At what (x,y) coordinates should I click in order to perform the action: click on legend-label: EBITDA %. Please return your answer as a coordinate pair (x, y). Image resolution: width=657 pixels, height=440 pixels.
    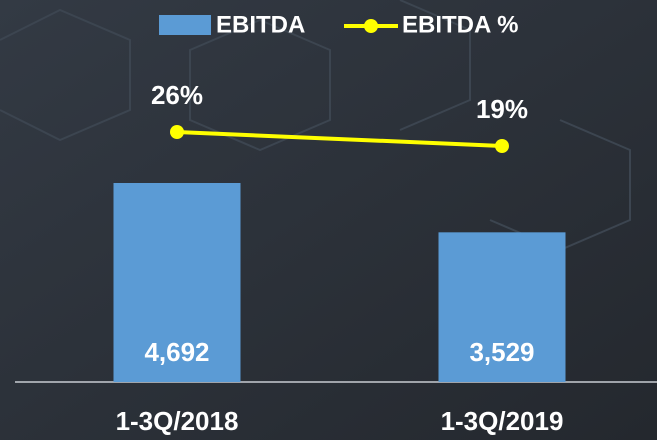
    Looking at the image, I should click on (460, 24).